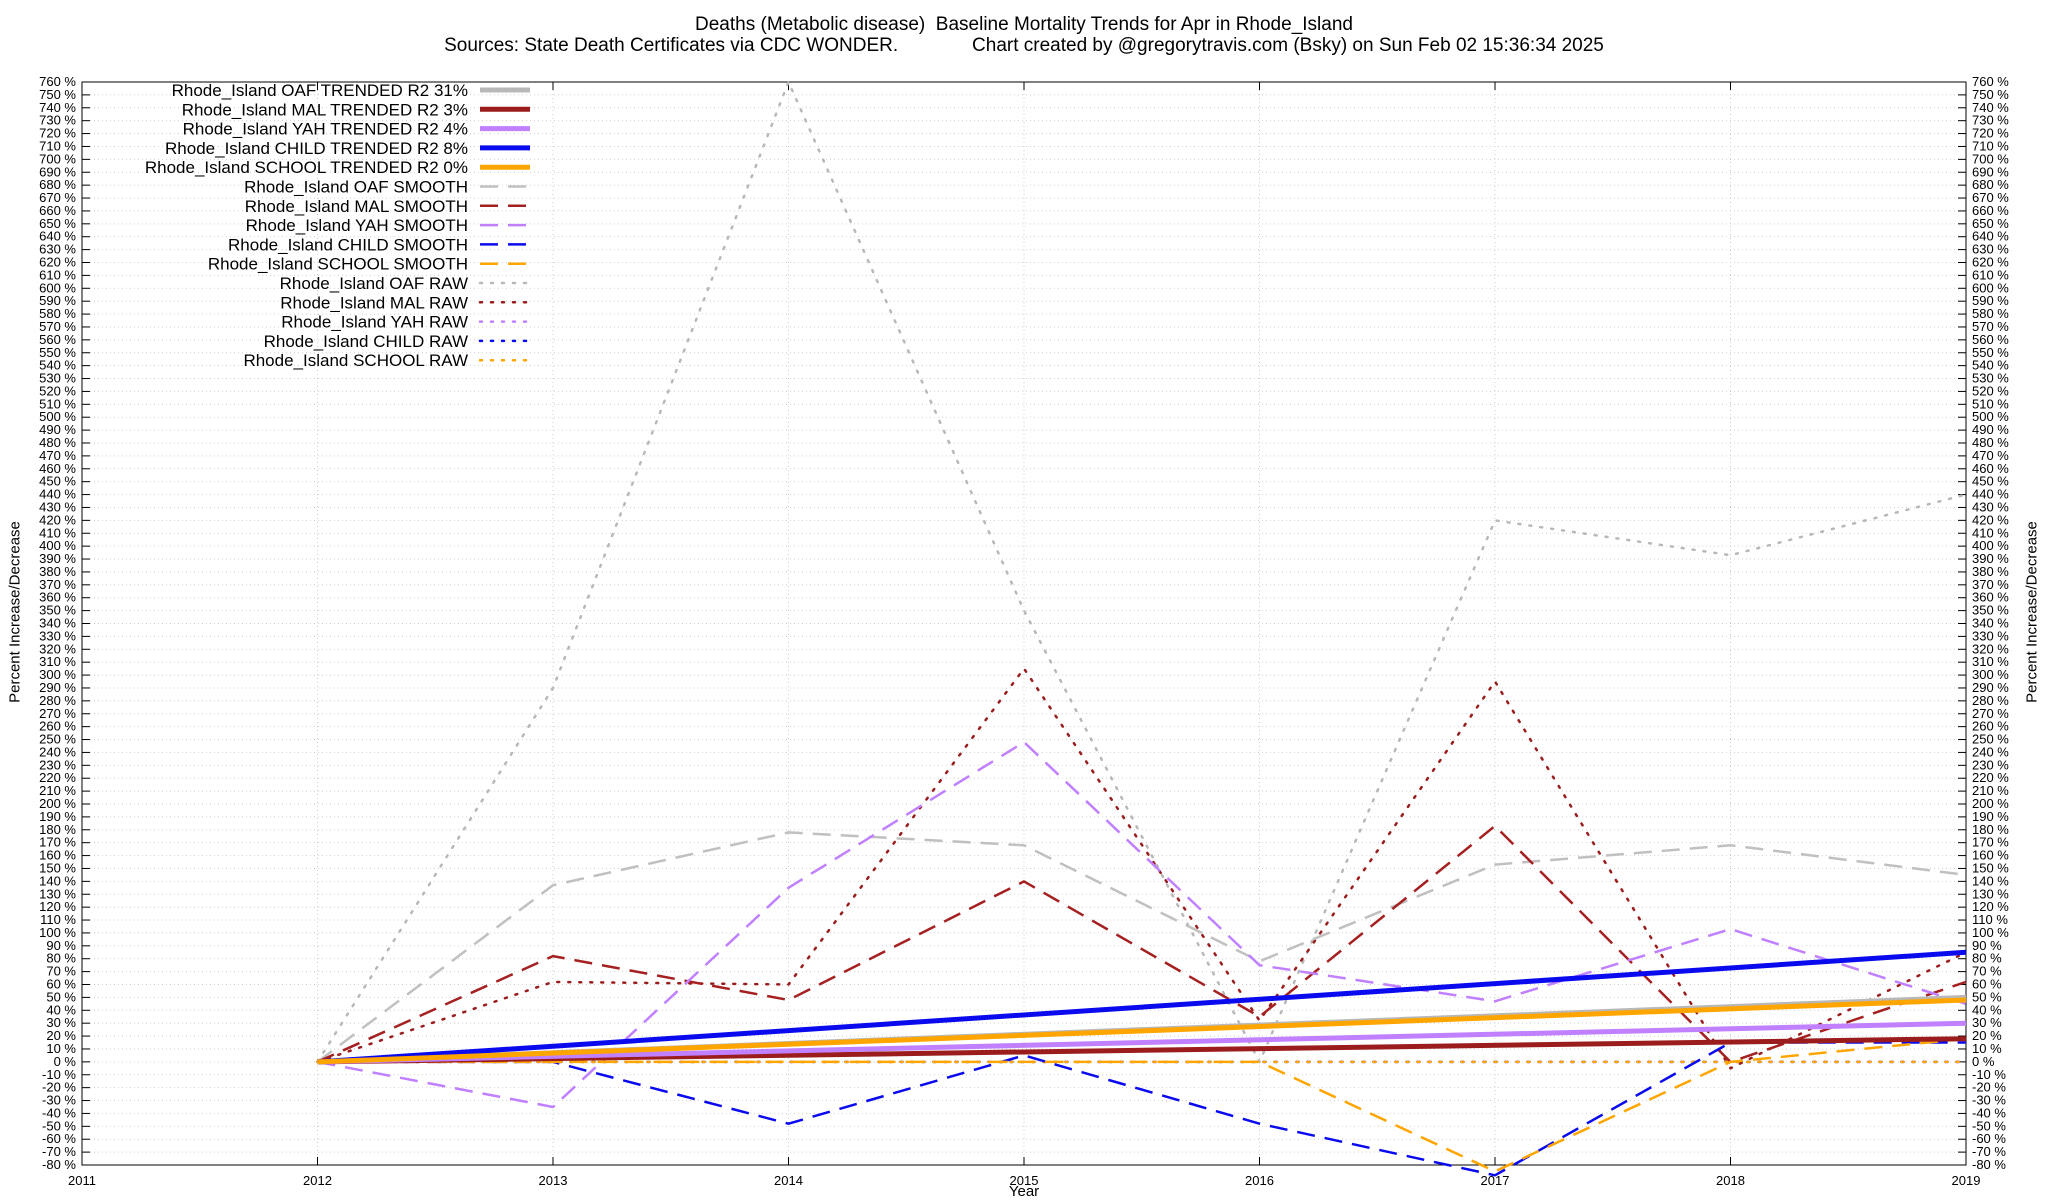 The width and height of the screenshot is (2048, 1200). Describe the element at coordinates (1989, 1087) in the screenshot. I see `y-tick-label-right: -20 %` at that location.